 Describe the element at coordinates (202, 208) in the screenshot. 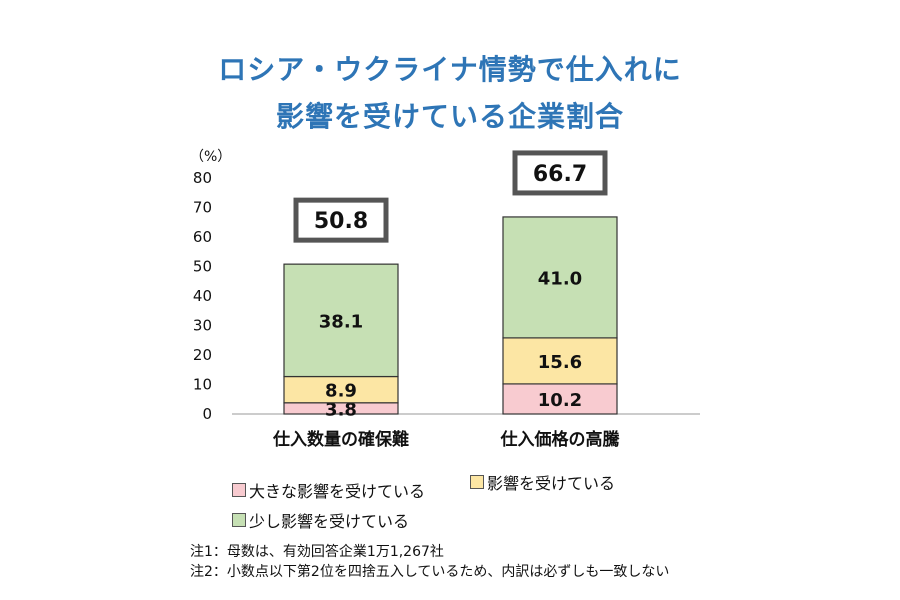

I see `y-tick-label: 70` at that location.